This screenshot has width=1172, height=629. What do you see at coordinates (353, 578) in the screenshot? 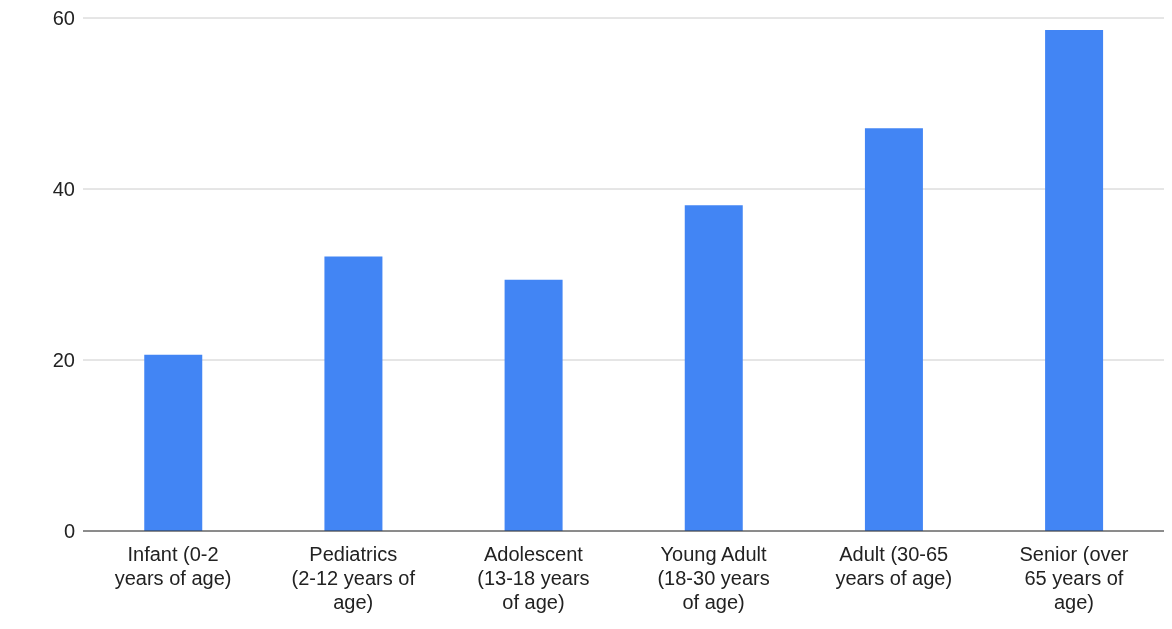
I see `x-tick-label: Pediatrics (2-12 years of age)` at bounding box center [353, 578].